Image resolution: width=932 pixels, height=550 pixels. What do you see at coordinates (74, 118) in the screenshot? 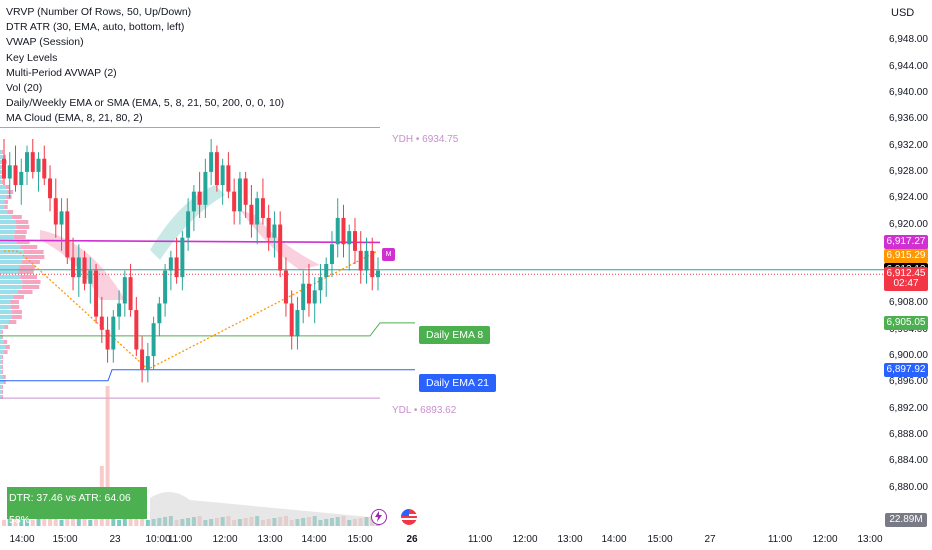
I see `indicator-ma-cloud: MA Cloud (EMA, 8, 21, 80, 2)` at bounding box center [74, 118].